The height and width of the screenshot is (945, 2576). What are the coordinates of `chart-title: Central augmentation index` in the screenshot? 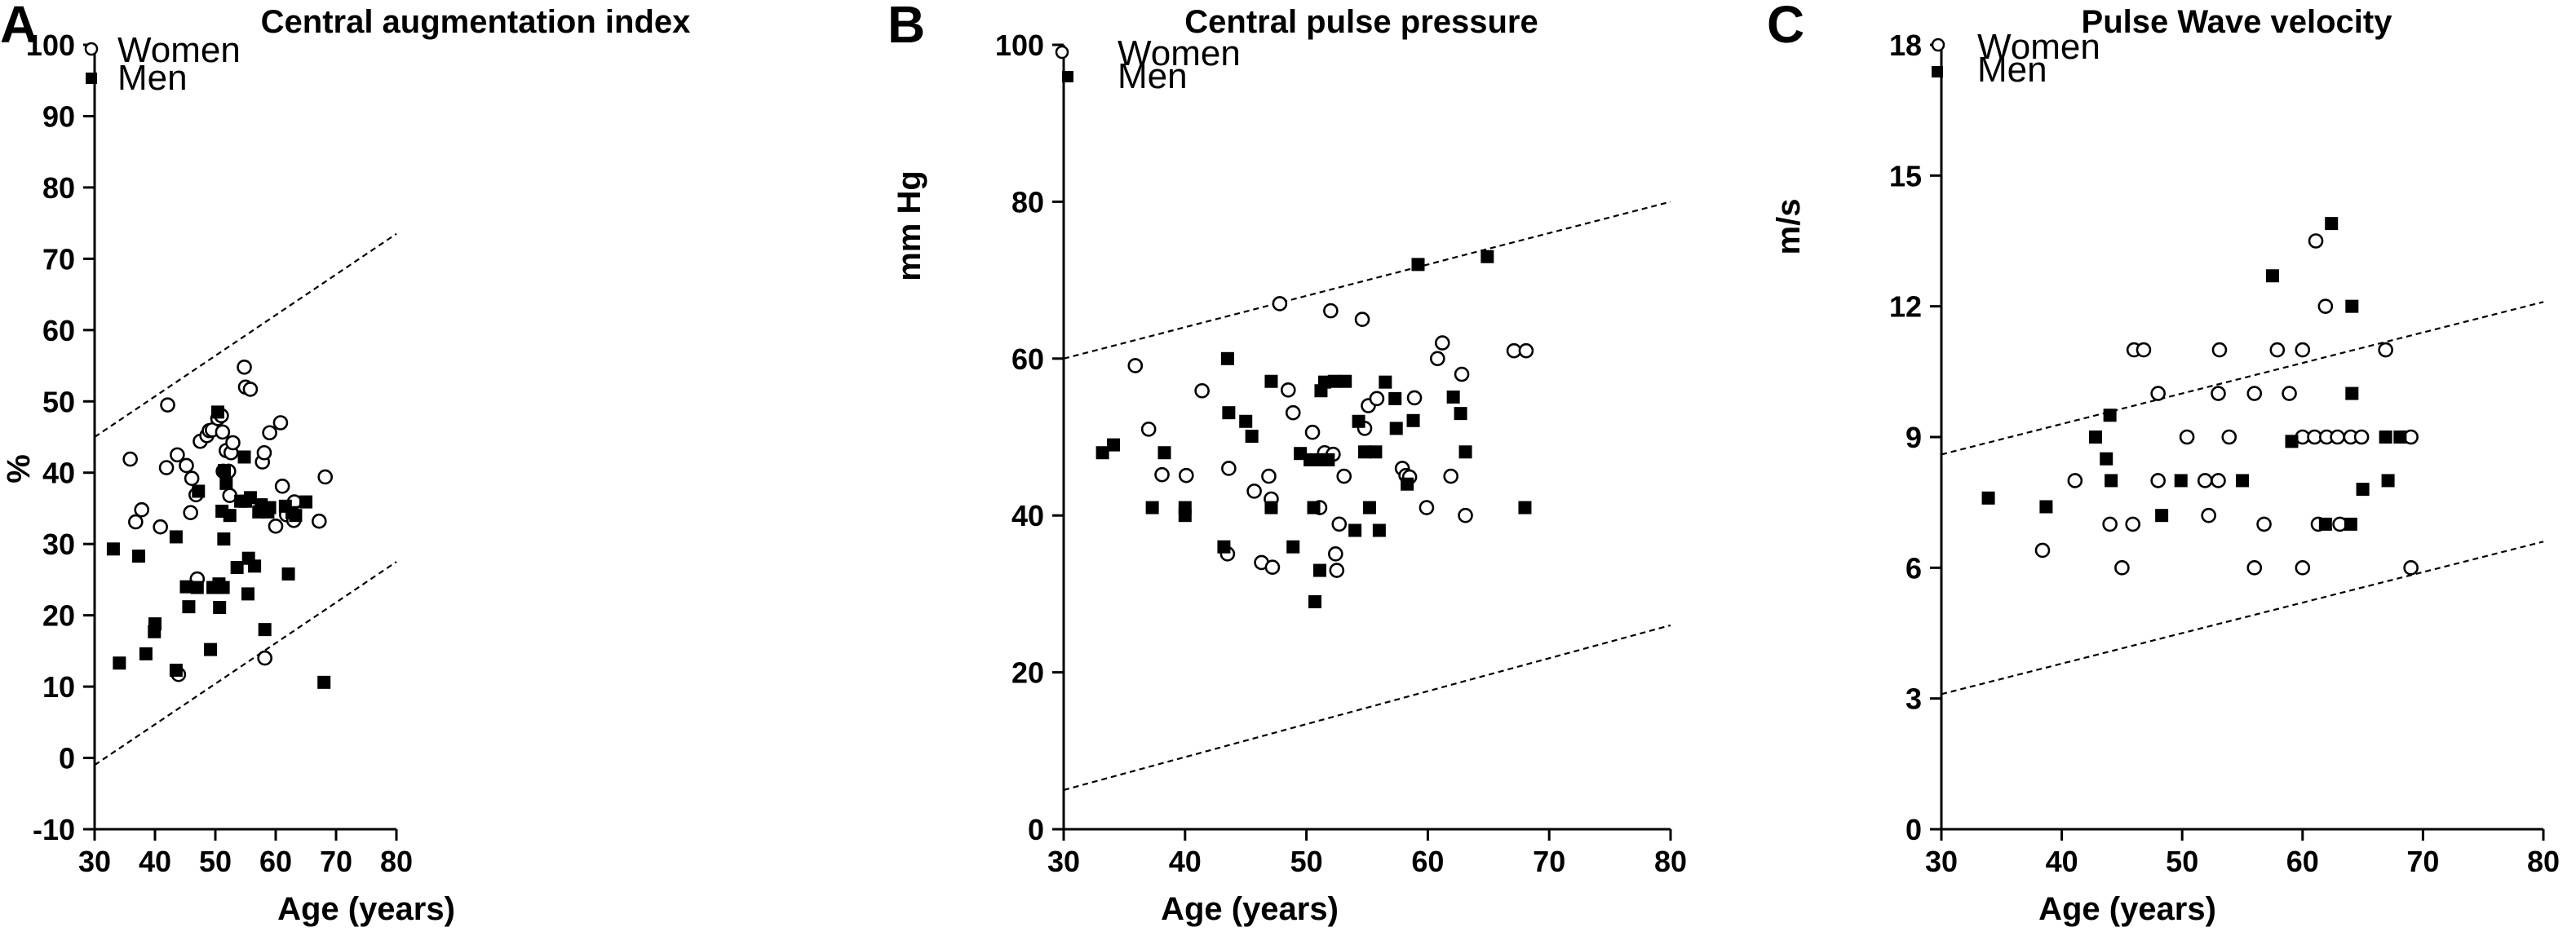 It's located at (476, 22).